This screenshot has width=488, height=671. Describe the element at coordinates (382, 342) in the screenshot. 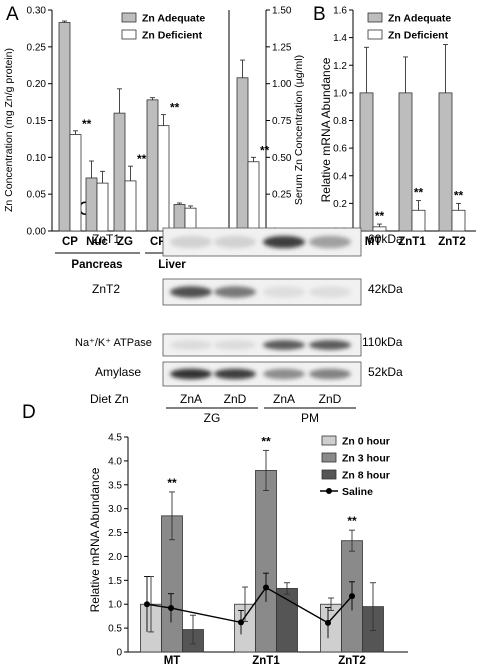

I see `blot-kda-label: 110kDa` at that location.